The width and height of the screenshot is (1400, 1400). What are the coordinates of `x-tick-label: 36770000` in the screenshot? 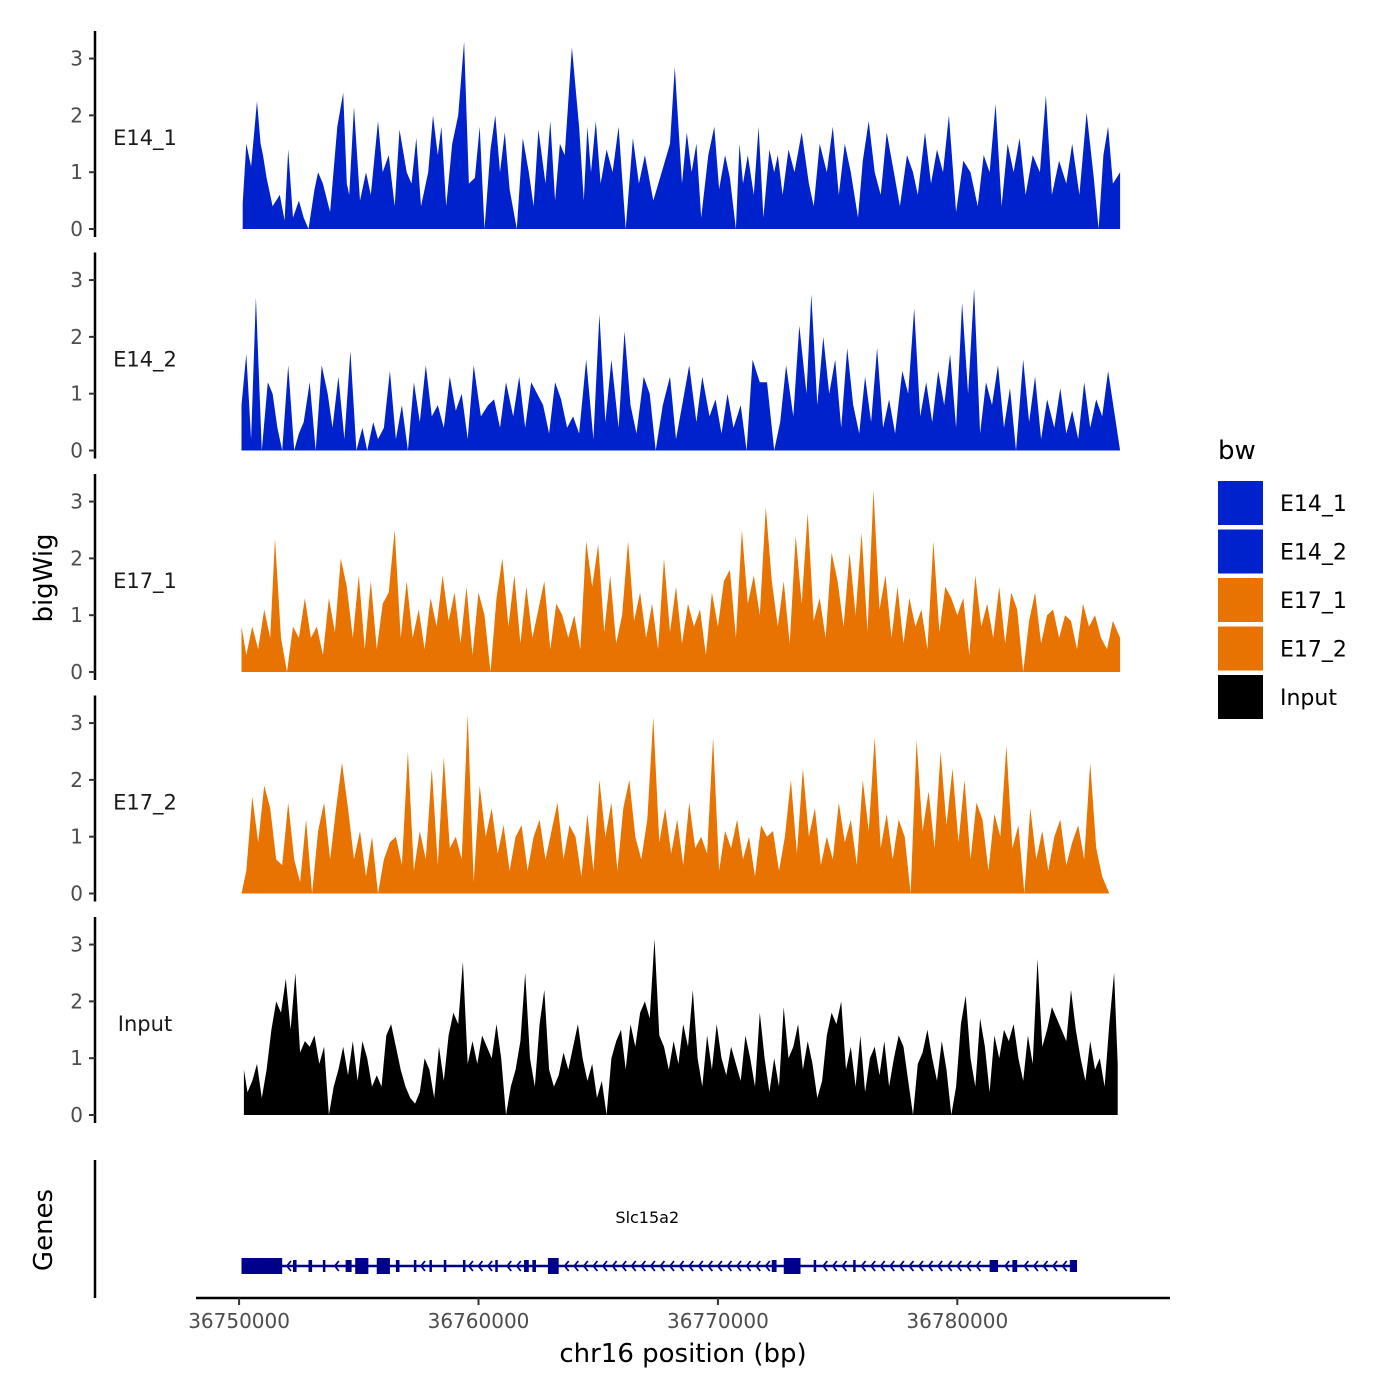 It's located at (718, 1321).